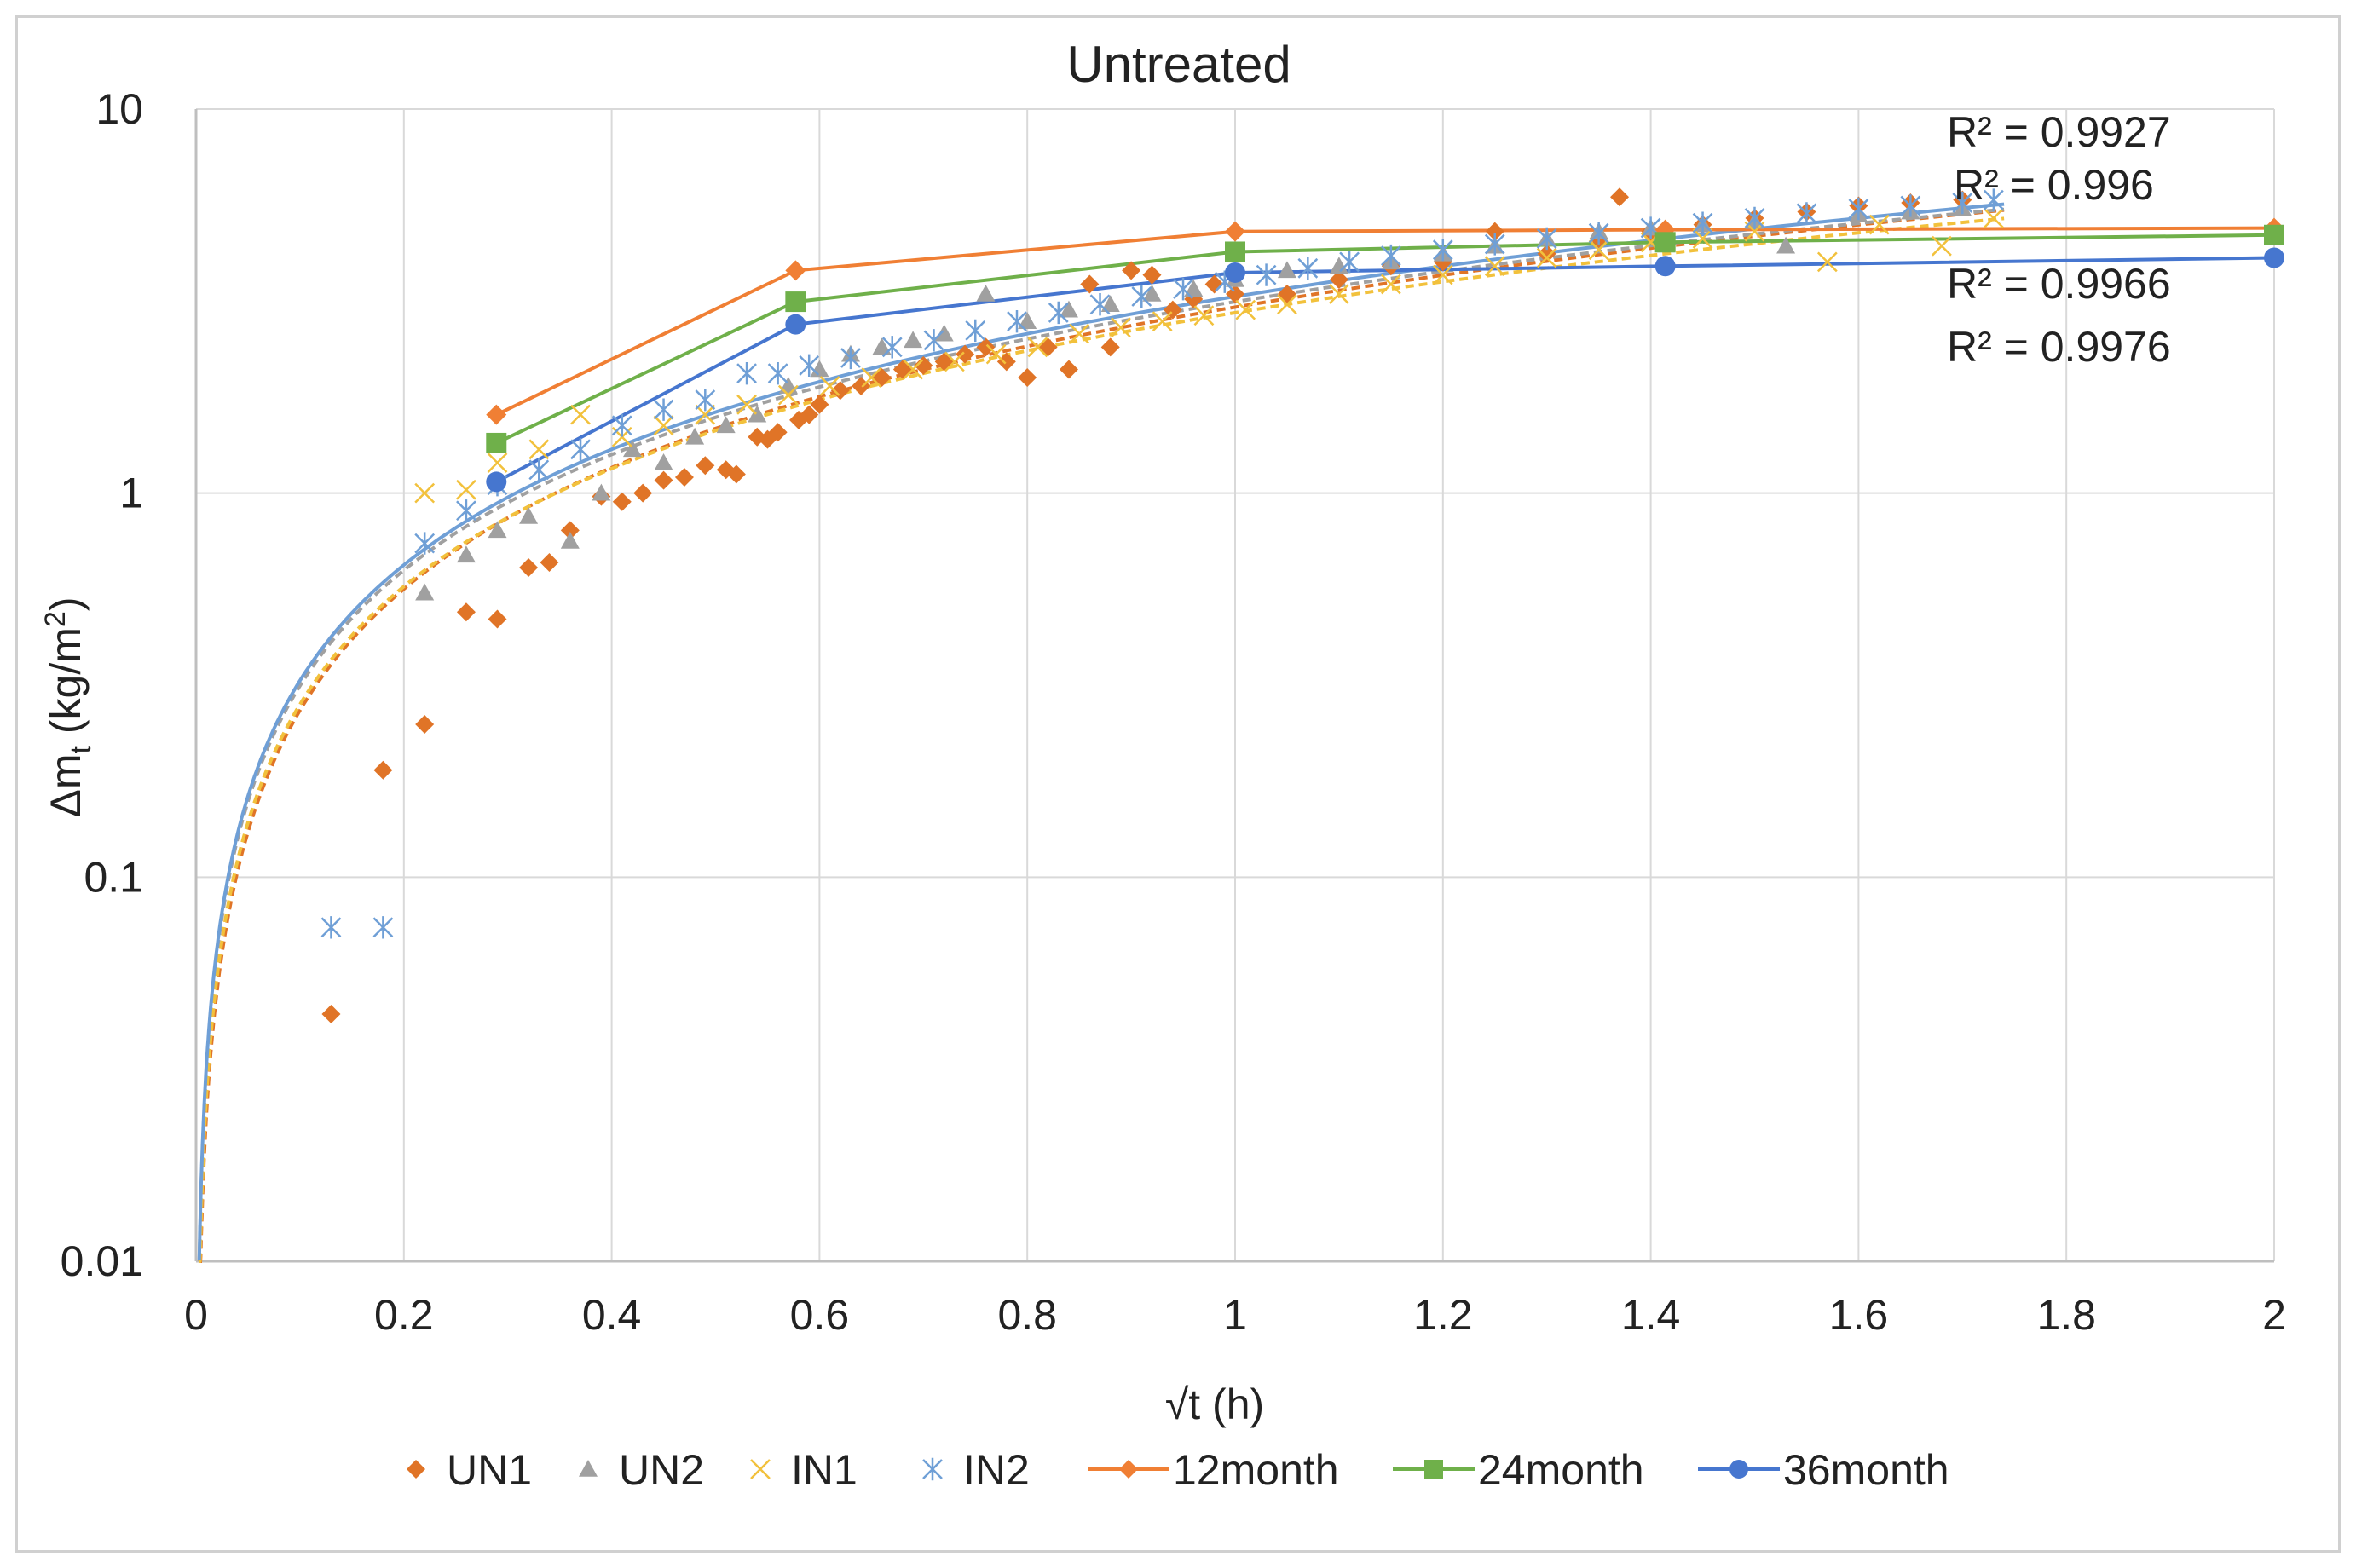 This screenshot has height=1568, width=2356. What do you see at coordinates (1824, 1470) in the screenshot?
I see `legend-item-36month: 36month` at bounding box center [1824, 1470].